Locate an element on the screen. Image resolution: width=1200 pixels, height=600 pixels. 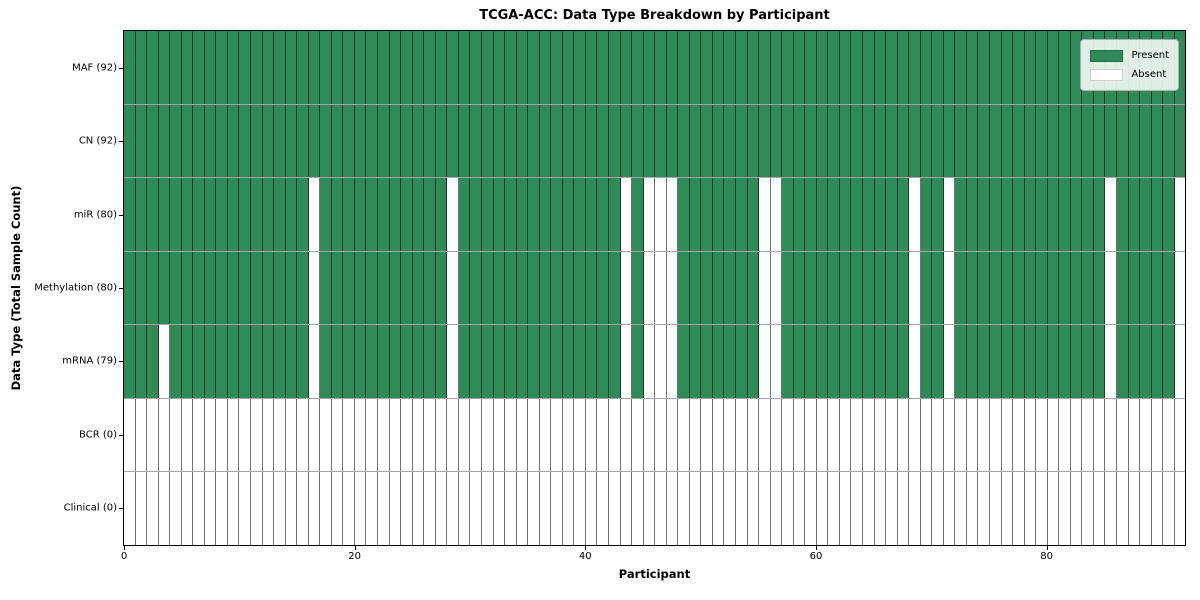
x-tick-mark is located at coordinates (586, 548).